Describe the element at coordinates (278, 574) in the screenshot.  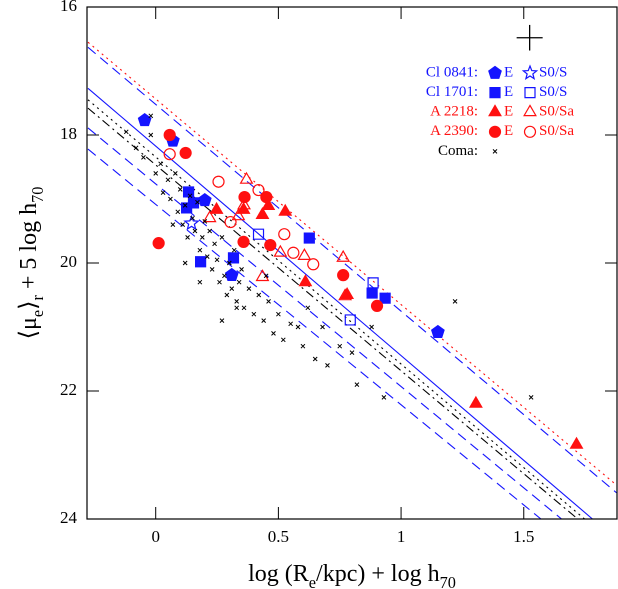
I see `xlabel-part: log (R` at that location.